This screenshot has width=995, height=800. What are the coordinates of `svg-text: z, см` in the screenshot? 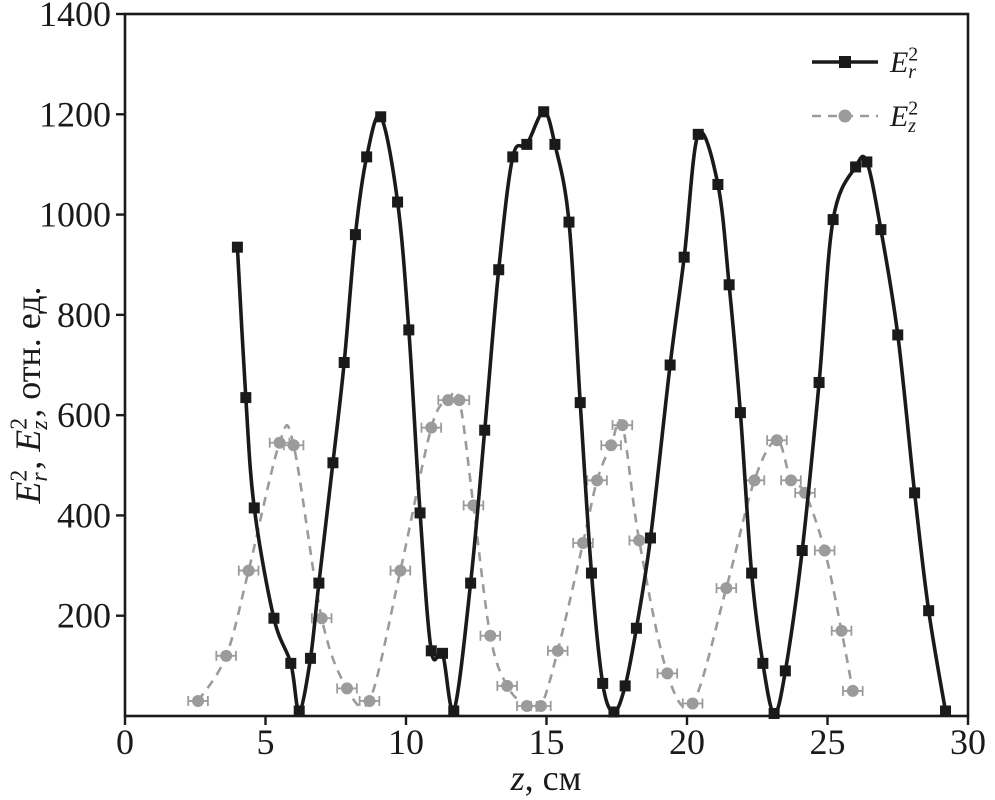 It's located at (546, 778).